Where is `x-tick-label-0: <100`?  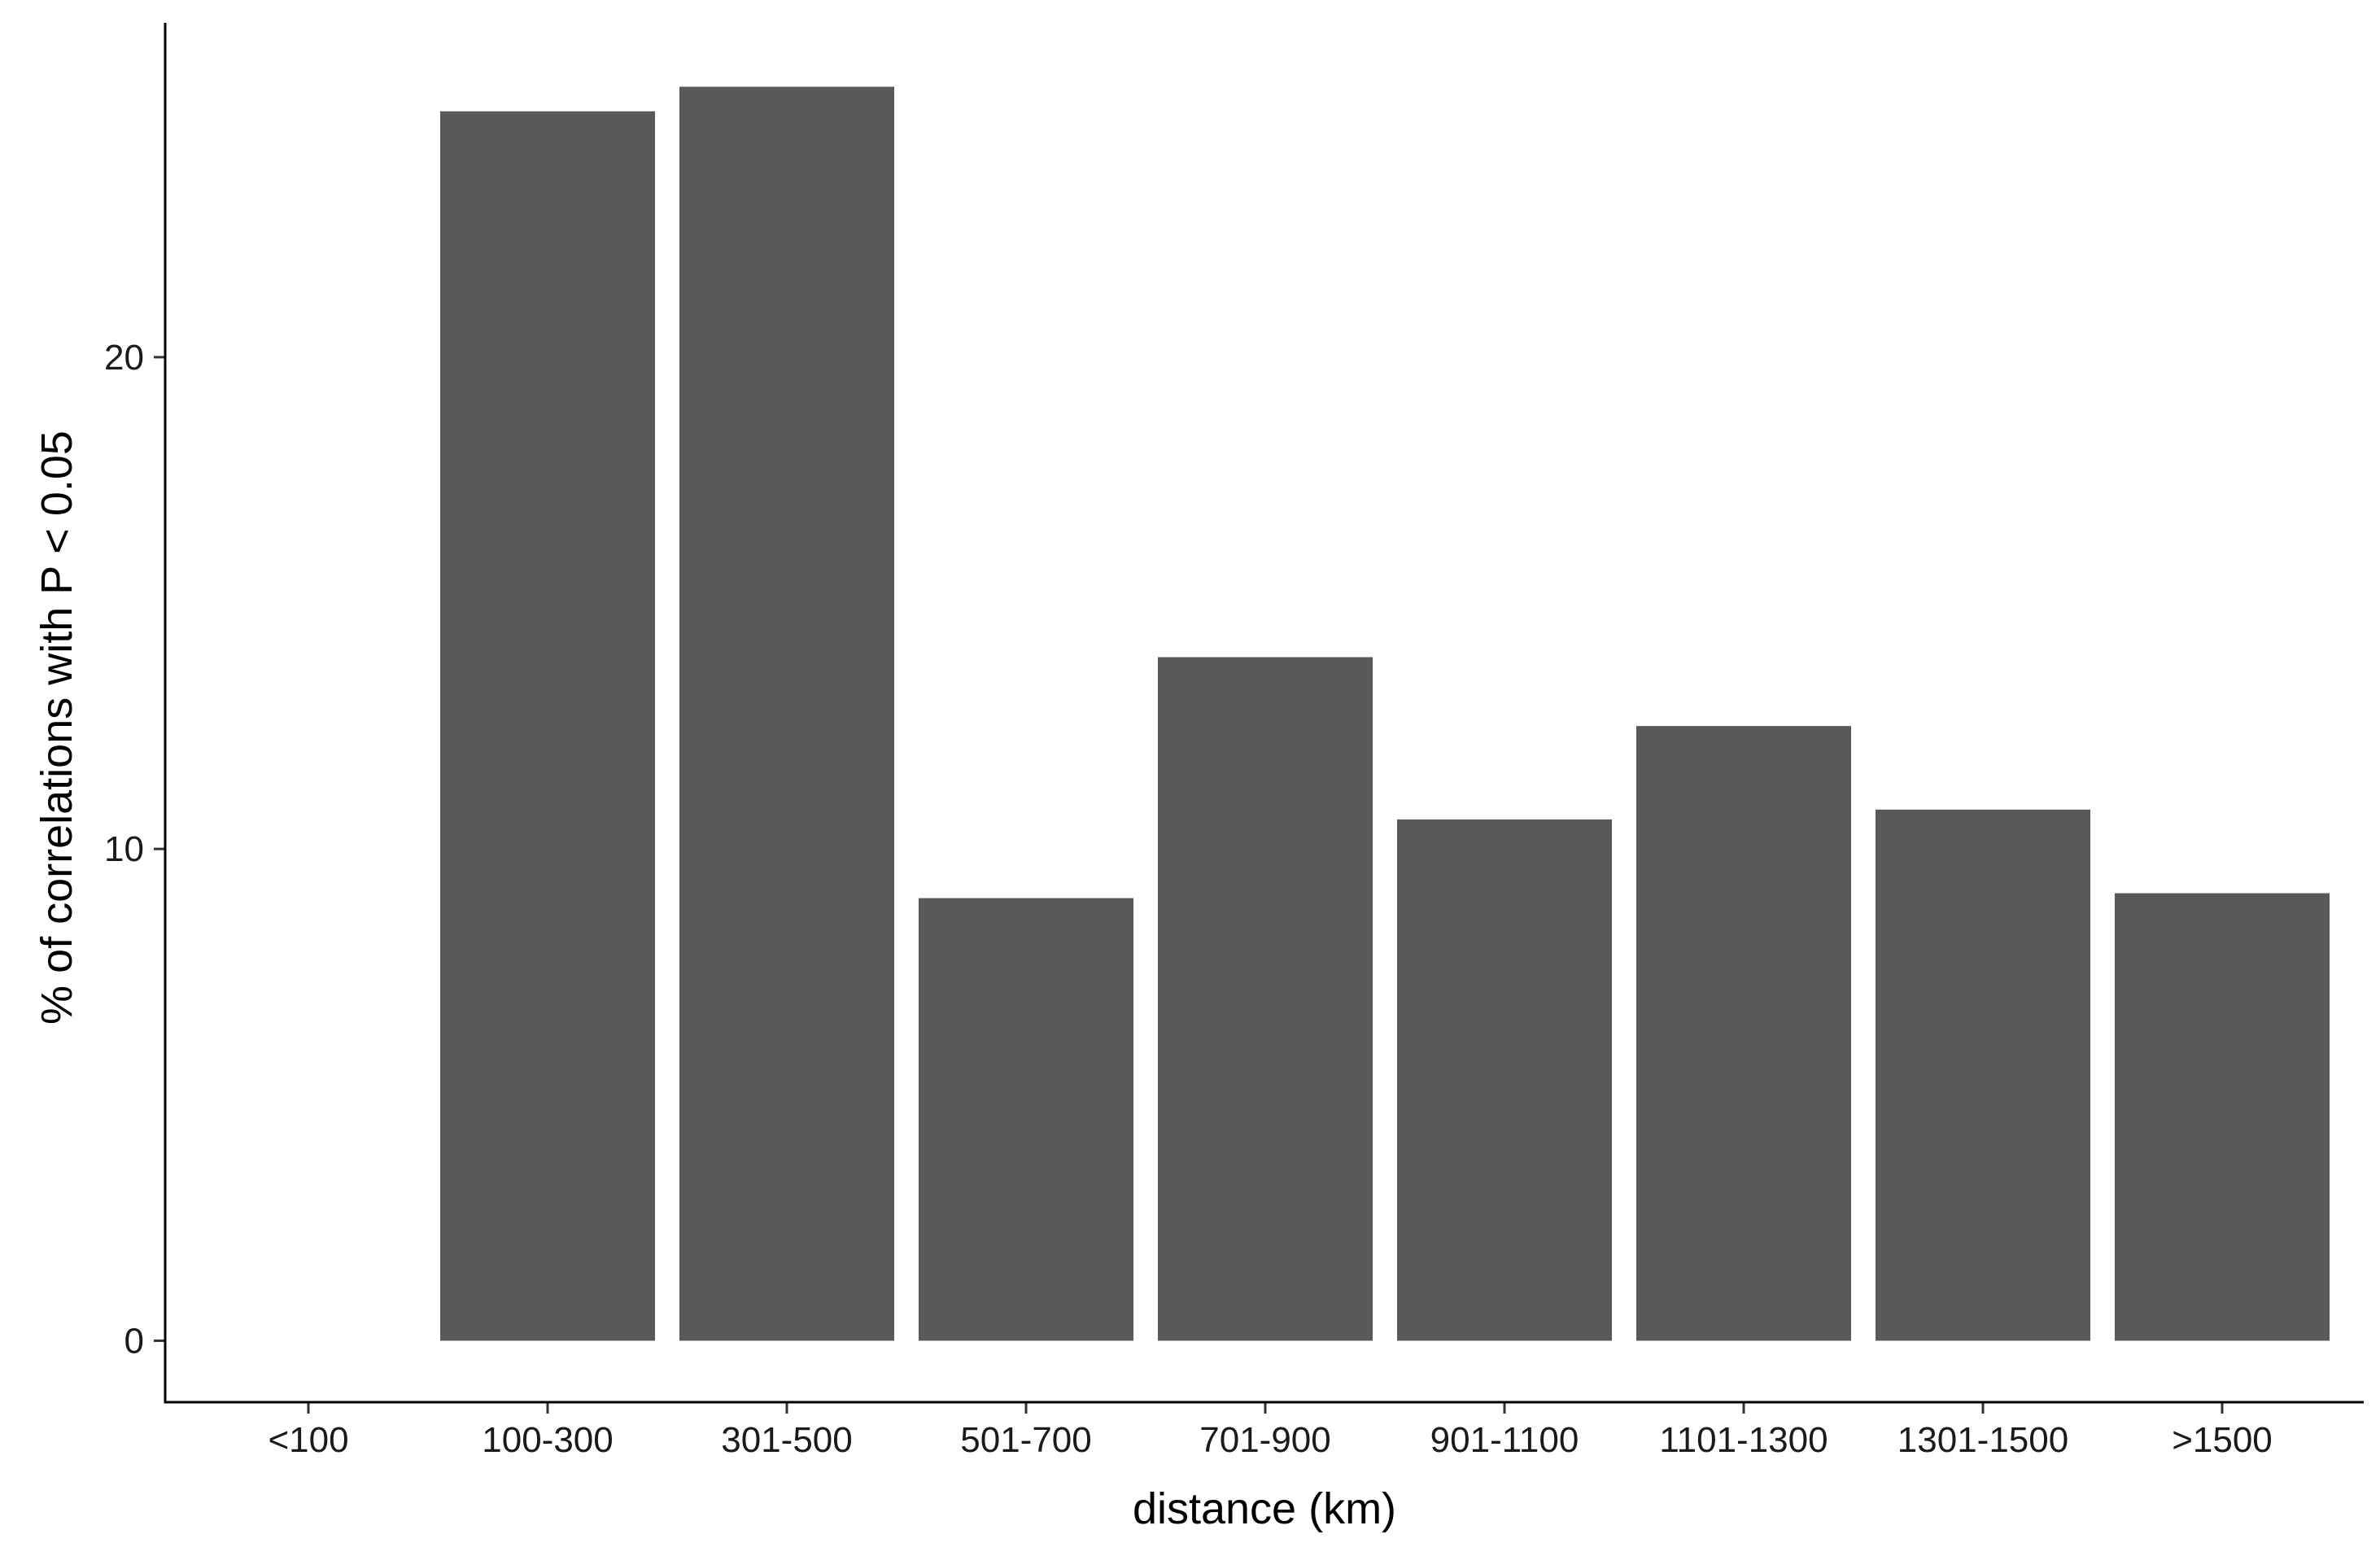
x-tick-label-0: <100 is located at coordinates (308, 1440).